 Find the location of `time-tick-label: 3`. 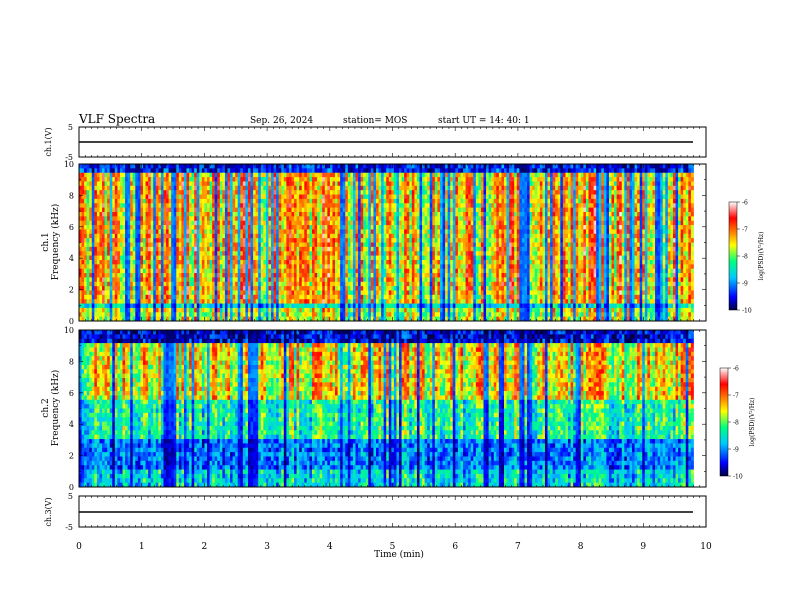

time-tick-label: 3 is located at coordinates (267, 547).